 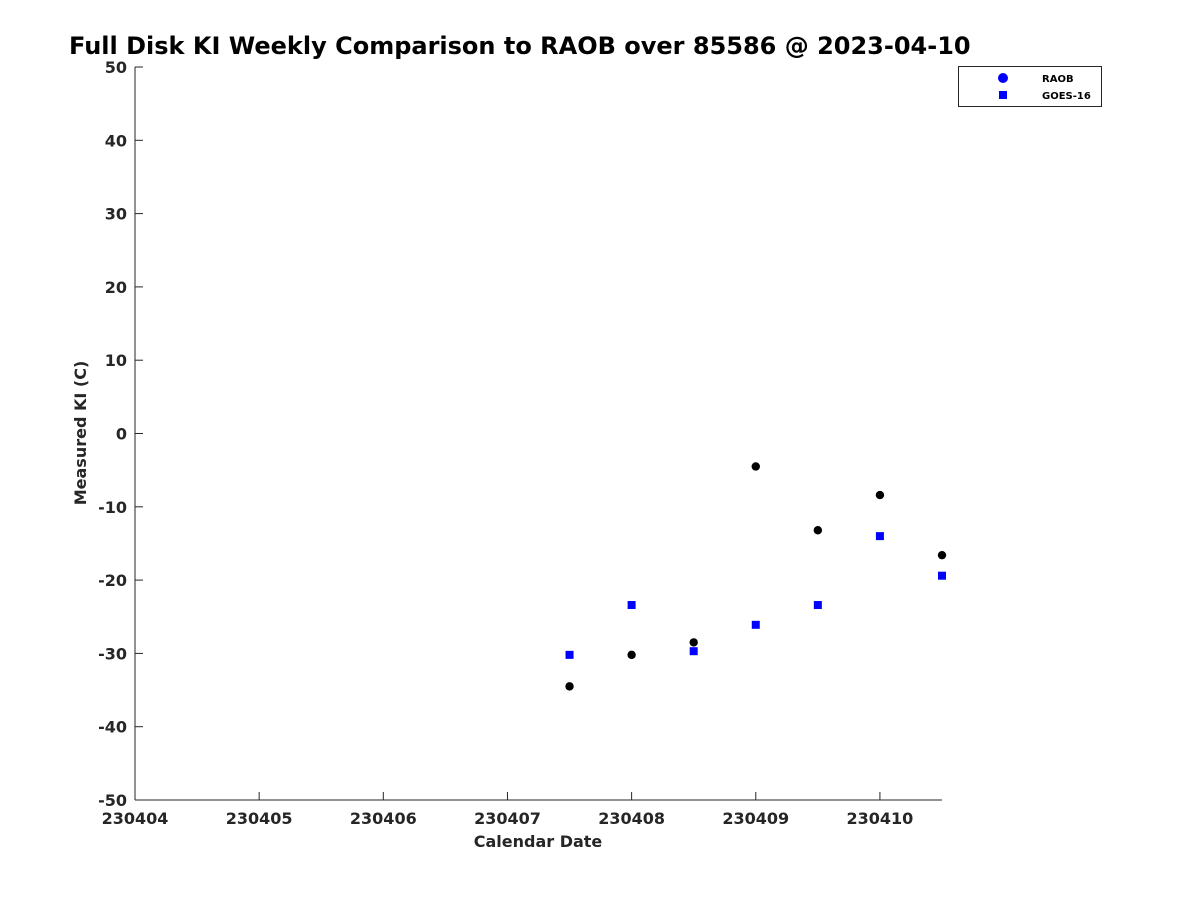 What do you see at coordinates (112, 727) in the screenshot?
I see `y-tick-label: -40` at bounding box center [112, 727].